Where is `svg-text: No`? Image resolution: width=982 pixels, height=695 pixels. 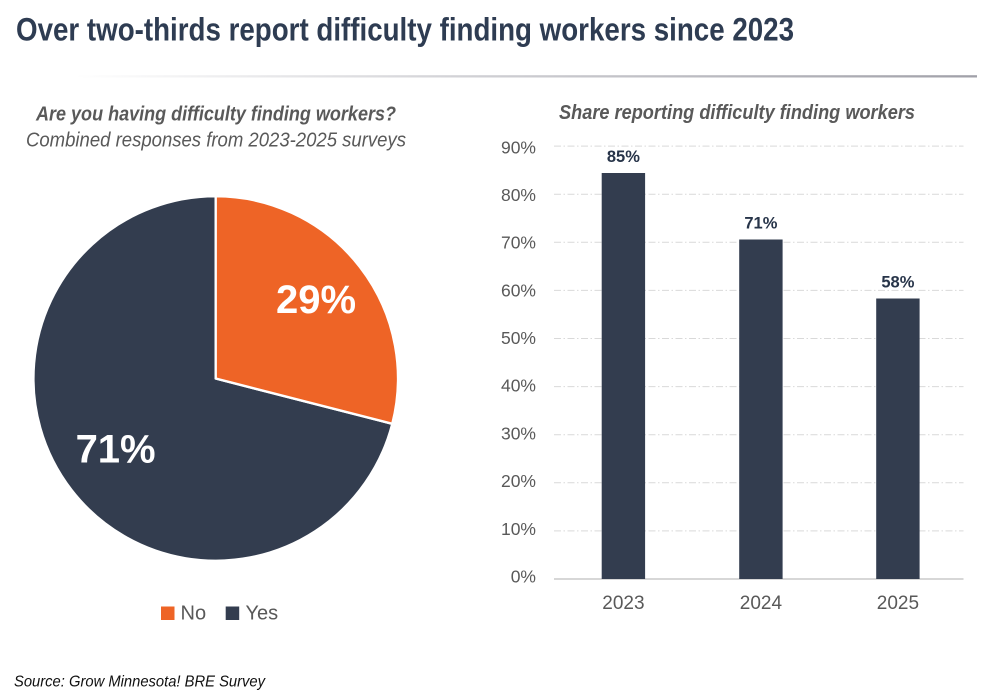 svg-text: No is located at coordinates (194, 614).